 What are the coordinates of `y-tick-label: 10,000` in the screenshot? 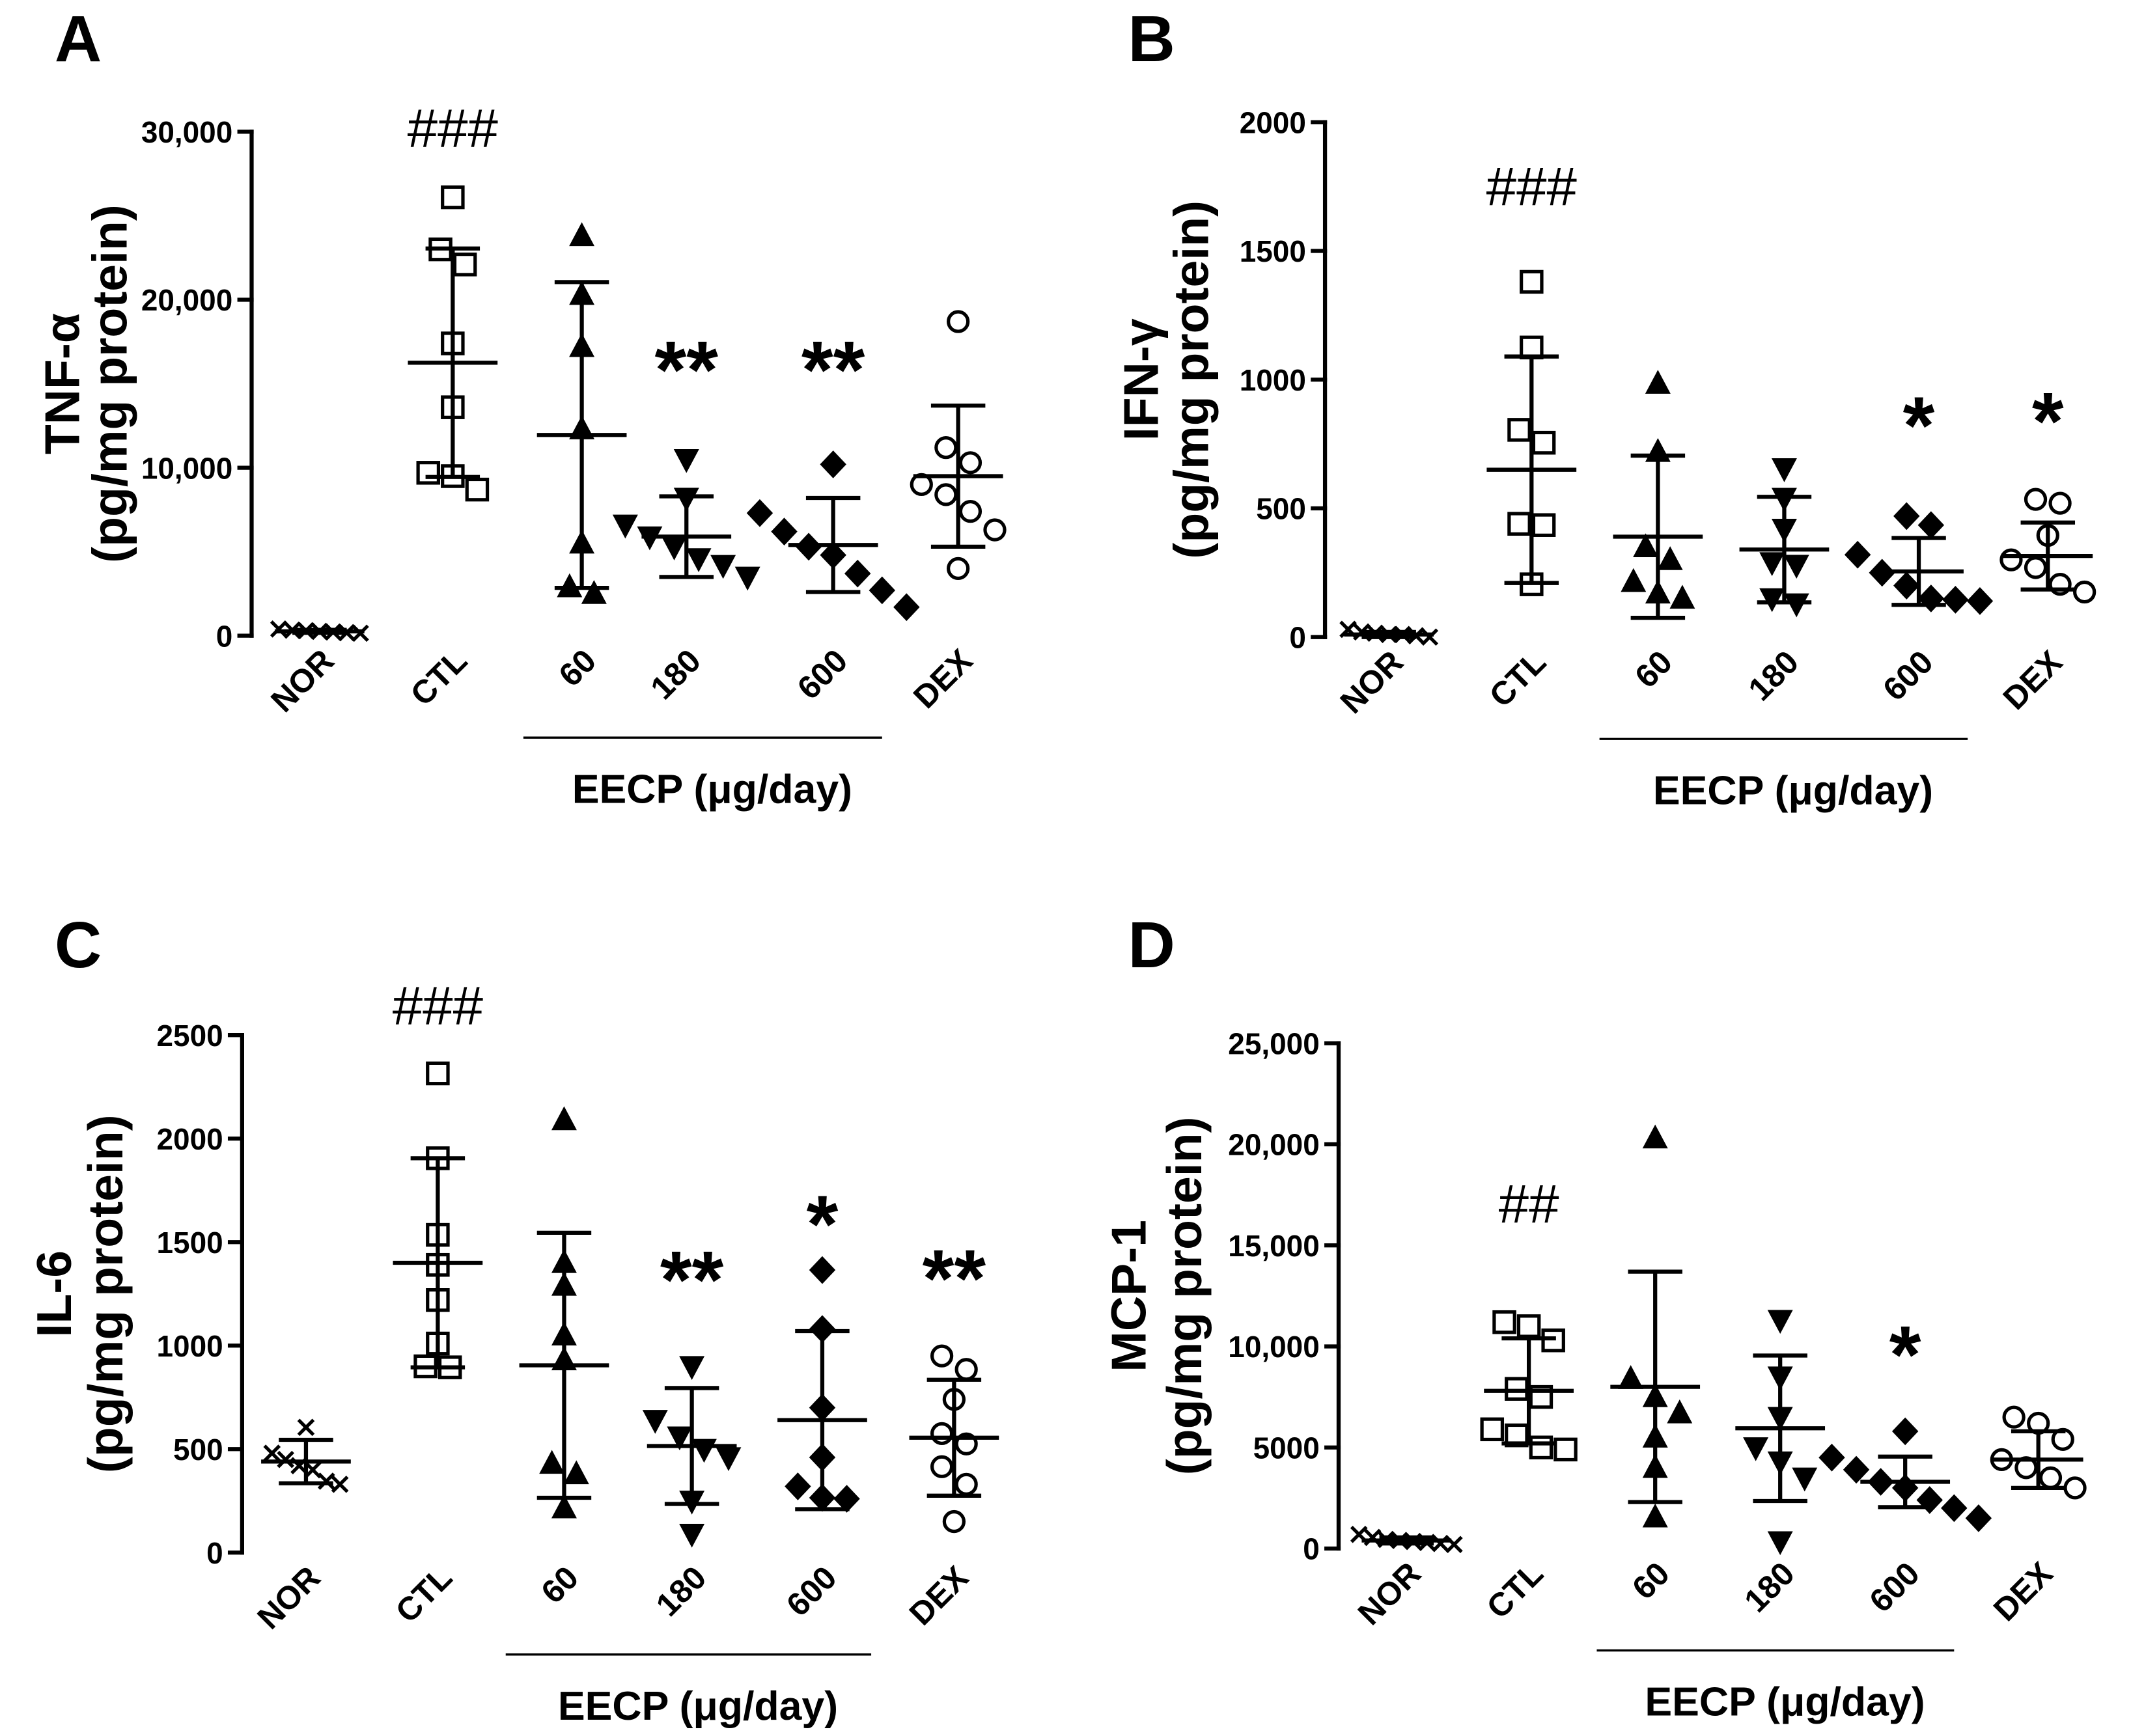 It's located at (1274, 1347).